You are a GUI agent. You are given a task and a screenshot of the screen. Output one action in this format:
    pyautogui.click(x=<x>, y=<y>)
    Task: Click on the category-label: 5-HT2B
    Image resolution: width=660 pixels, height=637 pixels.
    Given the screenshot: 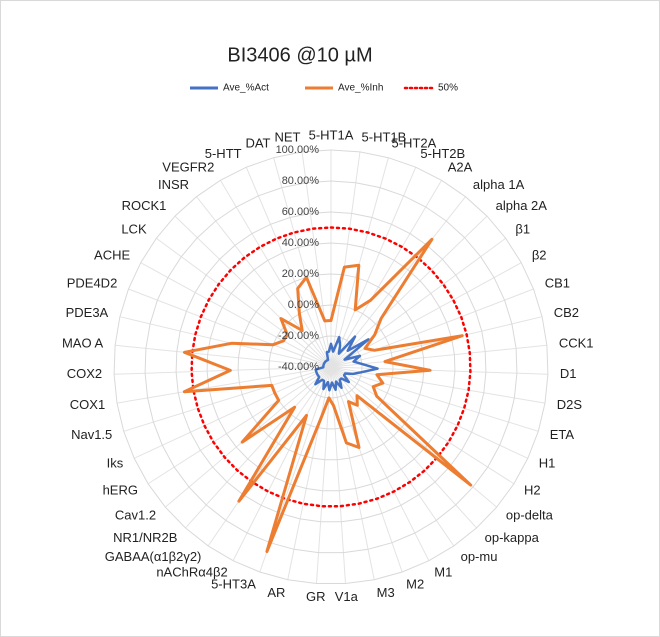 What is the action you would take?
    pyautogui.click(x=442, y=153)
    